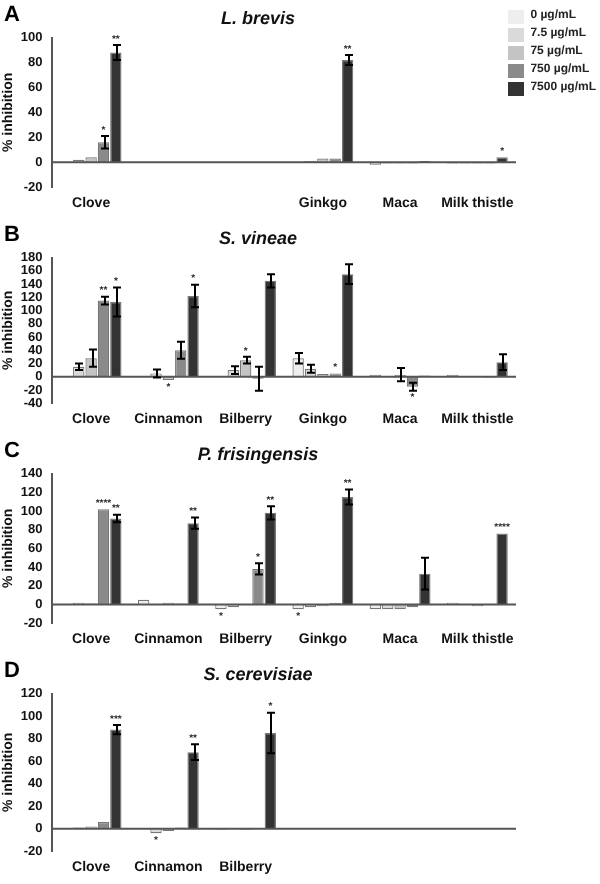 Image resolution: width=600 pixels, height=884 pixels. I want to click on chart-title: P. frisingensis, so click(258, 453).